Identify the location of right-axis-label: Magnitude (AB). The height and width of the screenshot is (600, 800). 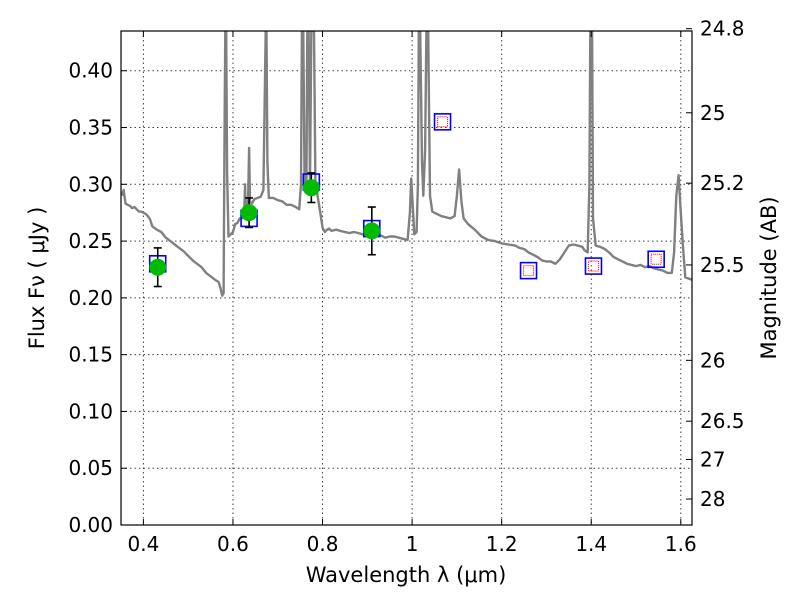
(769, 277).